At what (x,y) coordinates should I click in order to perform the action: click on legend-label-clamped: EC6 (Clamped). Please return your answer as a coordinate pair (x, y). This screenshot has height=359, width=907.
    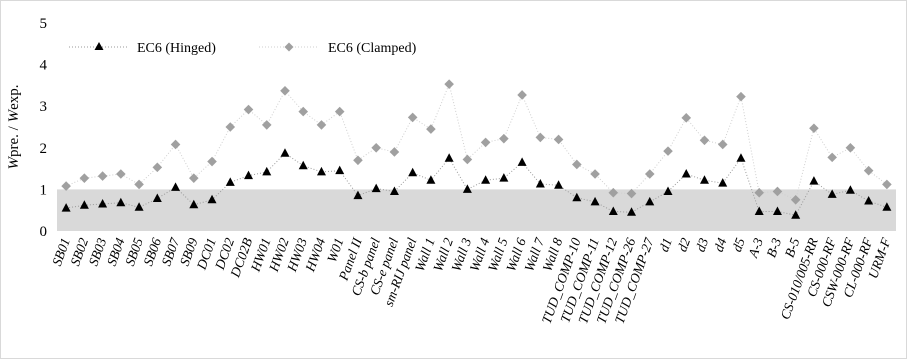
    Looking at the image, I should click on (372, 48).